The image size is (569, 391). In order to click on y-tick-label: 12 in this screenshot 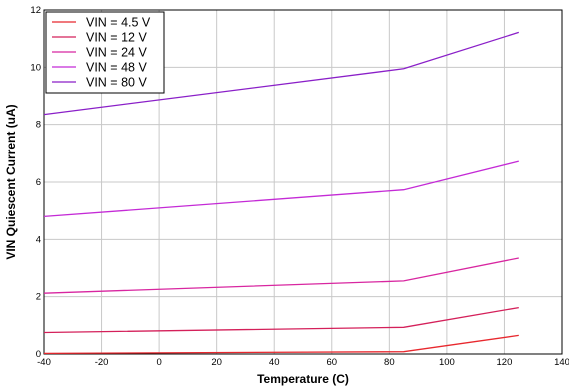, I will do `click(35, 10)`.